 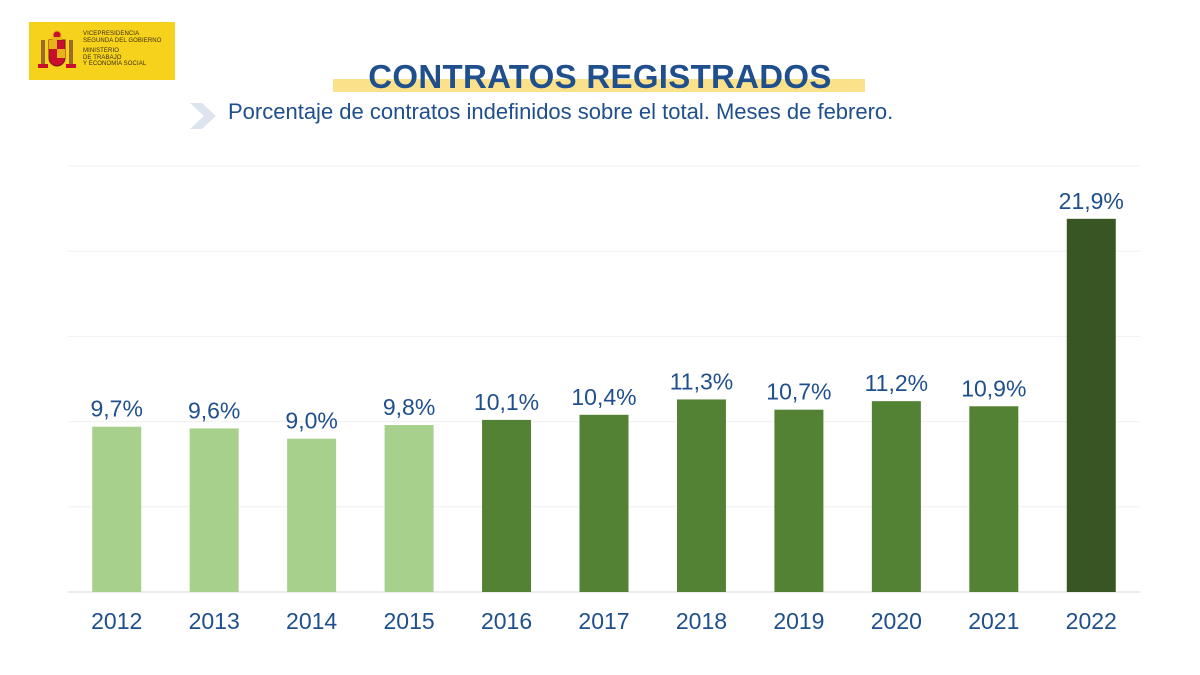 What do you see at coordinates (311, 621) in the screenshot?
I see `x-tick-2014: 2014` at bounding box center [311, 621].